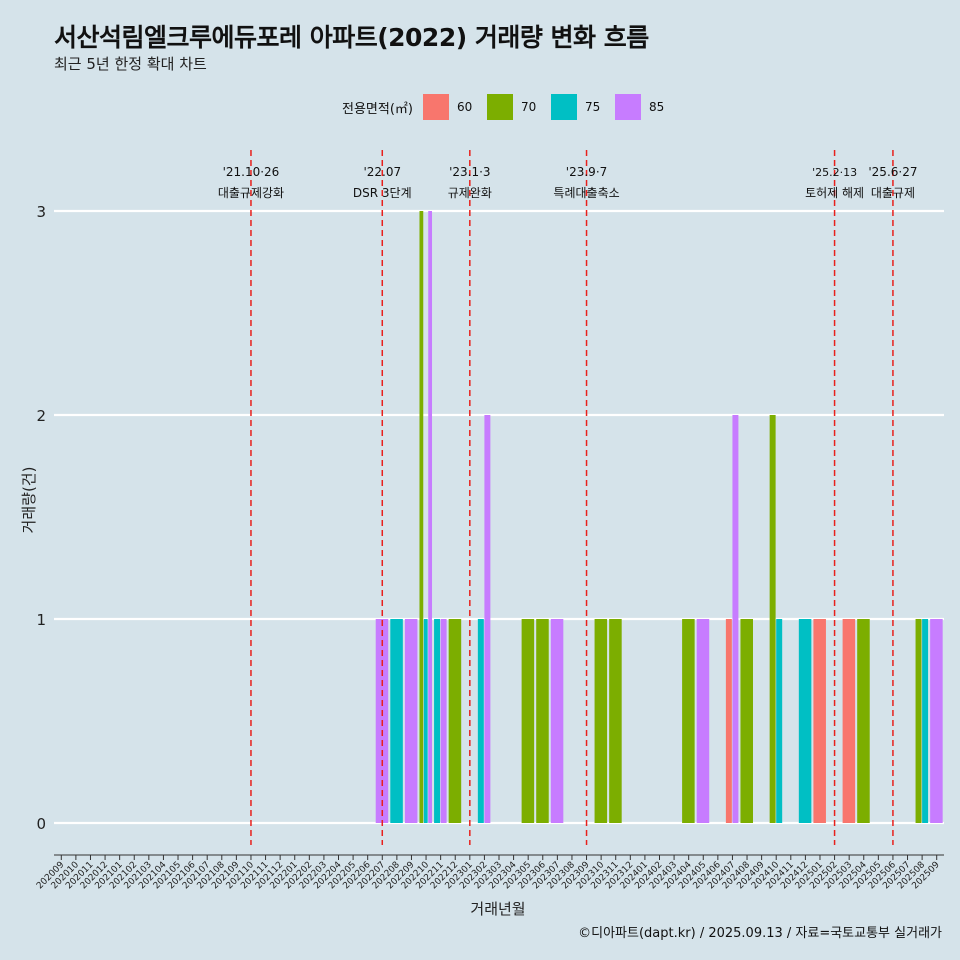 The width and height of the screenshot is (960, 960). I want to click on x-axis-title: 거래년월, so click(497, 909).